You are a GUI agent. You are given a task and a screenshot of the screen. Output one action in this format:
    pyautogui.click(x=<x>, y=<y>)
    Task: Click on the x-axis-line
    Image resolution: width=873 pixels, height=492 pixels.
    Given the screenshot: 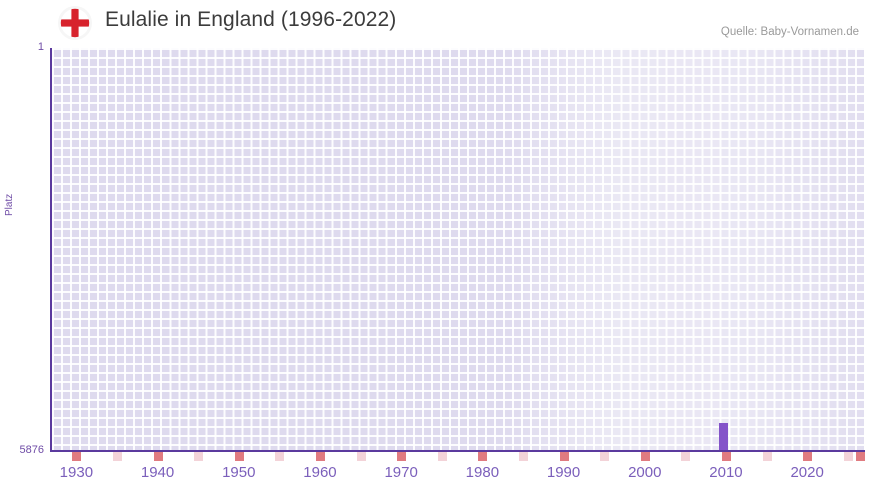 What is the action you would take?
    pyautogui.click(x=457, y=451)
    